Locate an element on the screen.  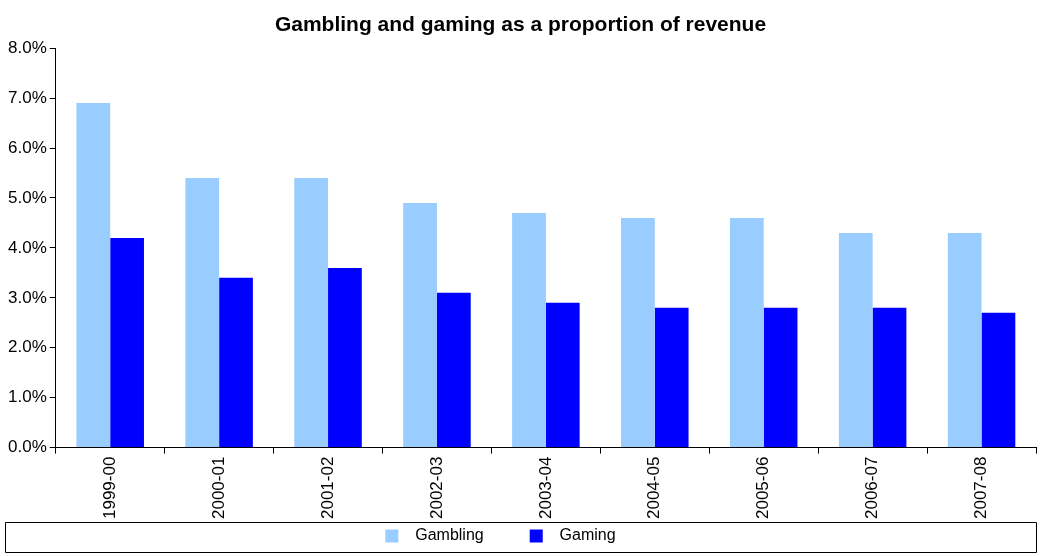
x-tick-label: 2000-01 is located at coordinates (218, 487).